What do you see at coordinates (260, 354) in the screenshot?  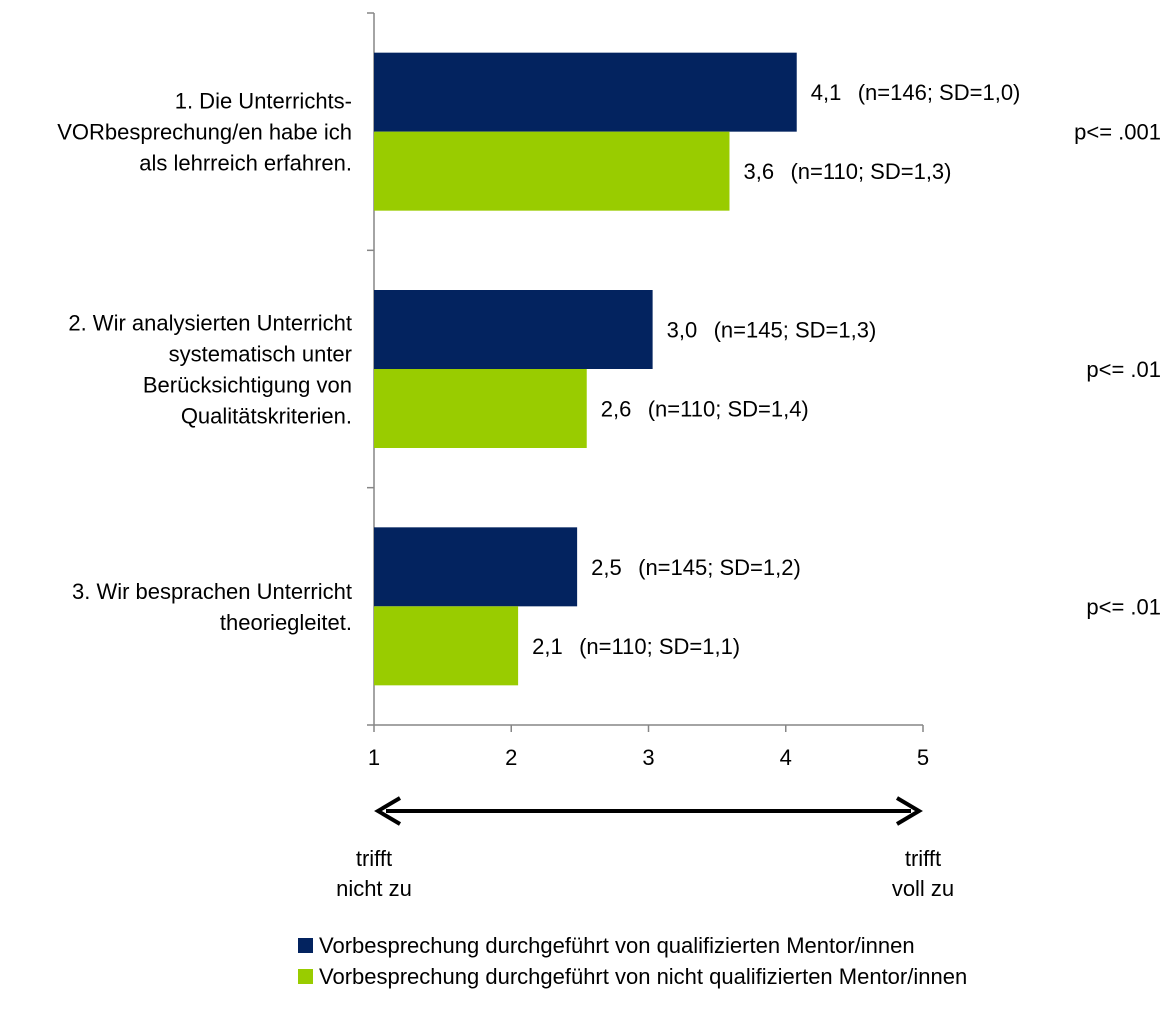 I see `category-label-line: systematisch unter` at bounding box center [260, 354].